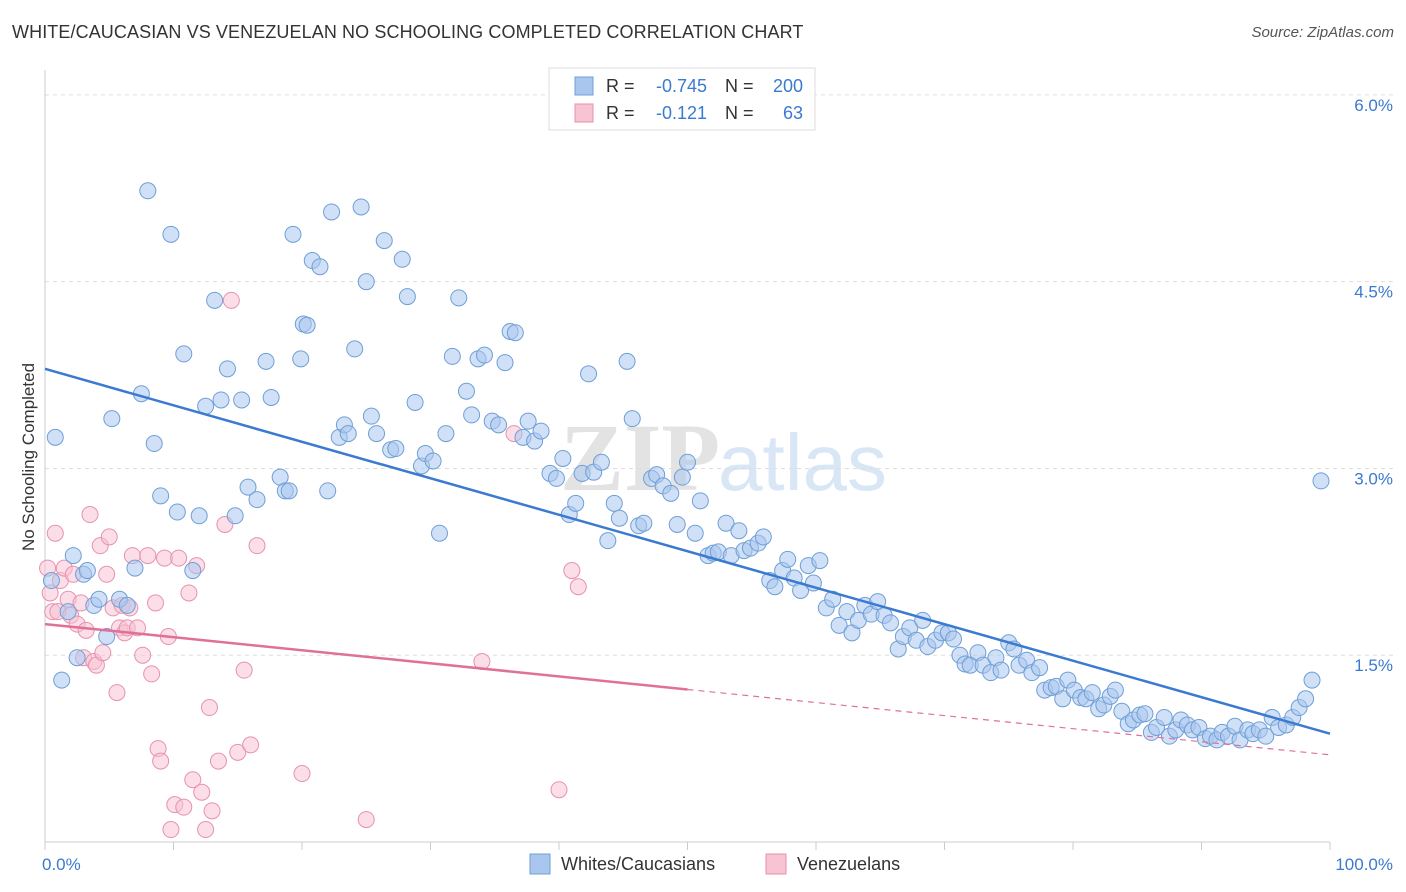  What do you see at coordinates (366, 656) in the screenshot?
I see `venezuelans-trend-line` at bounding box center [366, 656].